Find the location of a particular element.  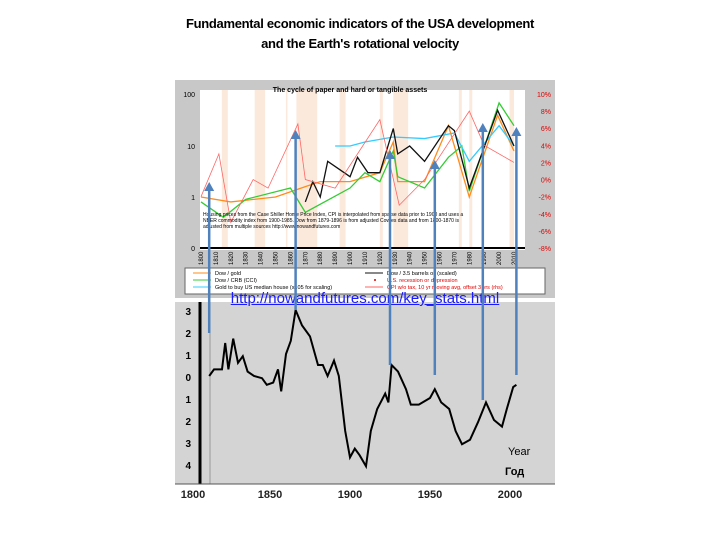

slide-title-line2: and the Earth's rotational velocity is located at coordinates (360, 43).